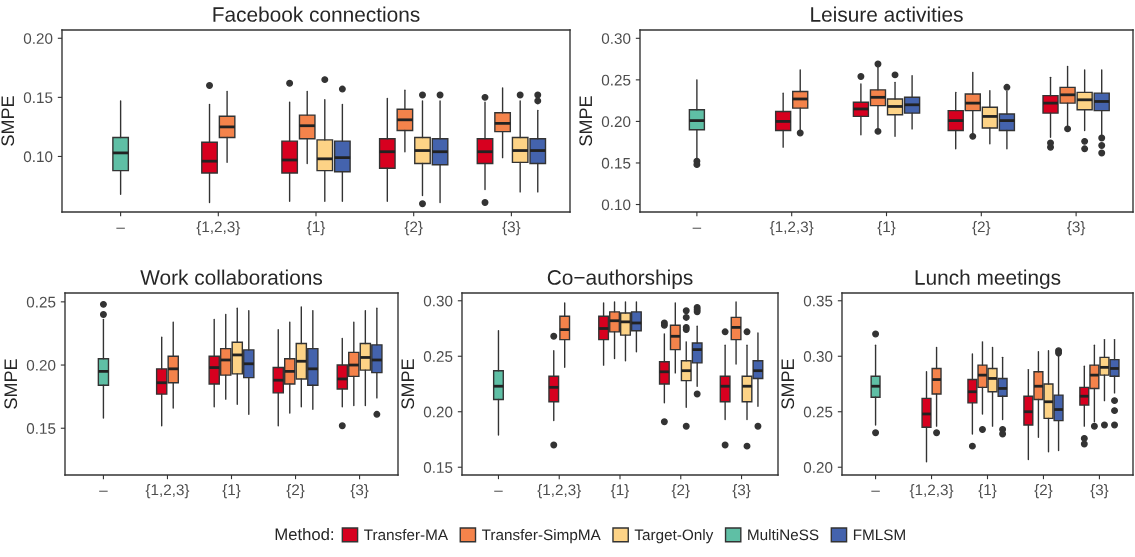 This screenshot has width=1135, height=557. Describe the element at coordinates (879, 535) in the screenshot. I see `legend-label: FMLSM` at that location.